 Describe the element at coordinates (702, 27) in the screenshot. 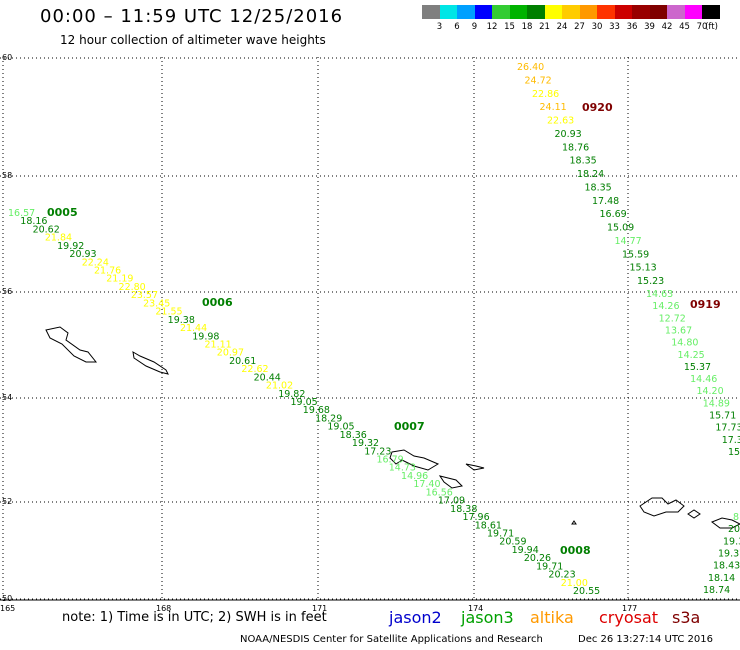

I see `legend-label: 70` at that location.